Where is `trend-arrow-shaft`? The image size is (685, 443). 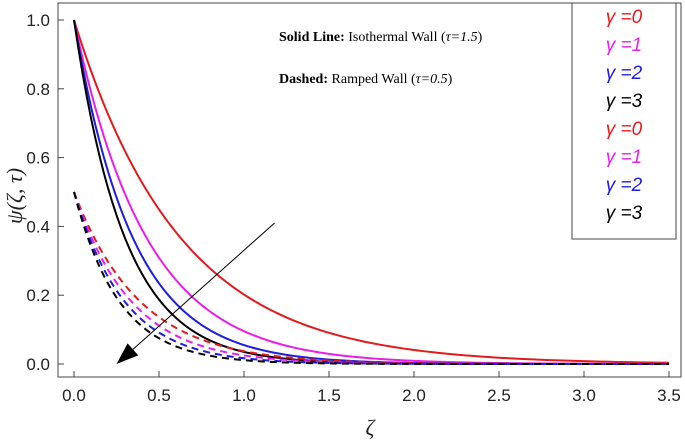
trend-arrow-shaft is located at coordinates (203, 286).